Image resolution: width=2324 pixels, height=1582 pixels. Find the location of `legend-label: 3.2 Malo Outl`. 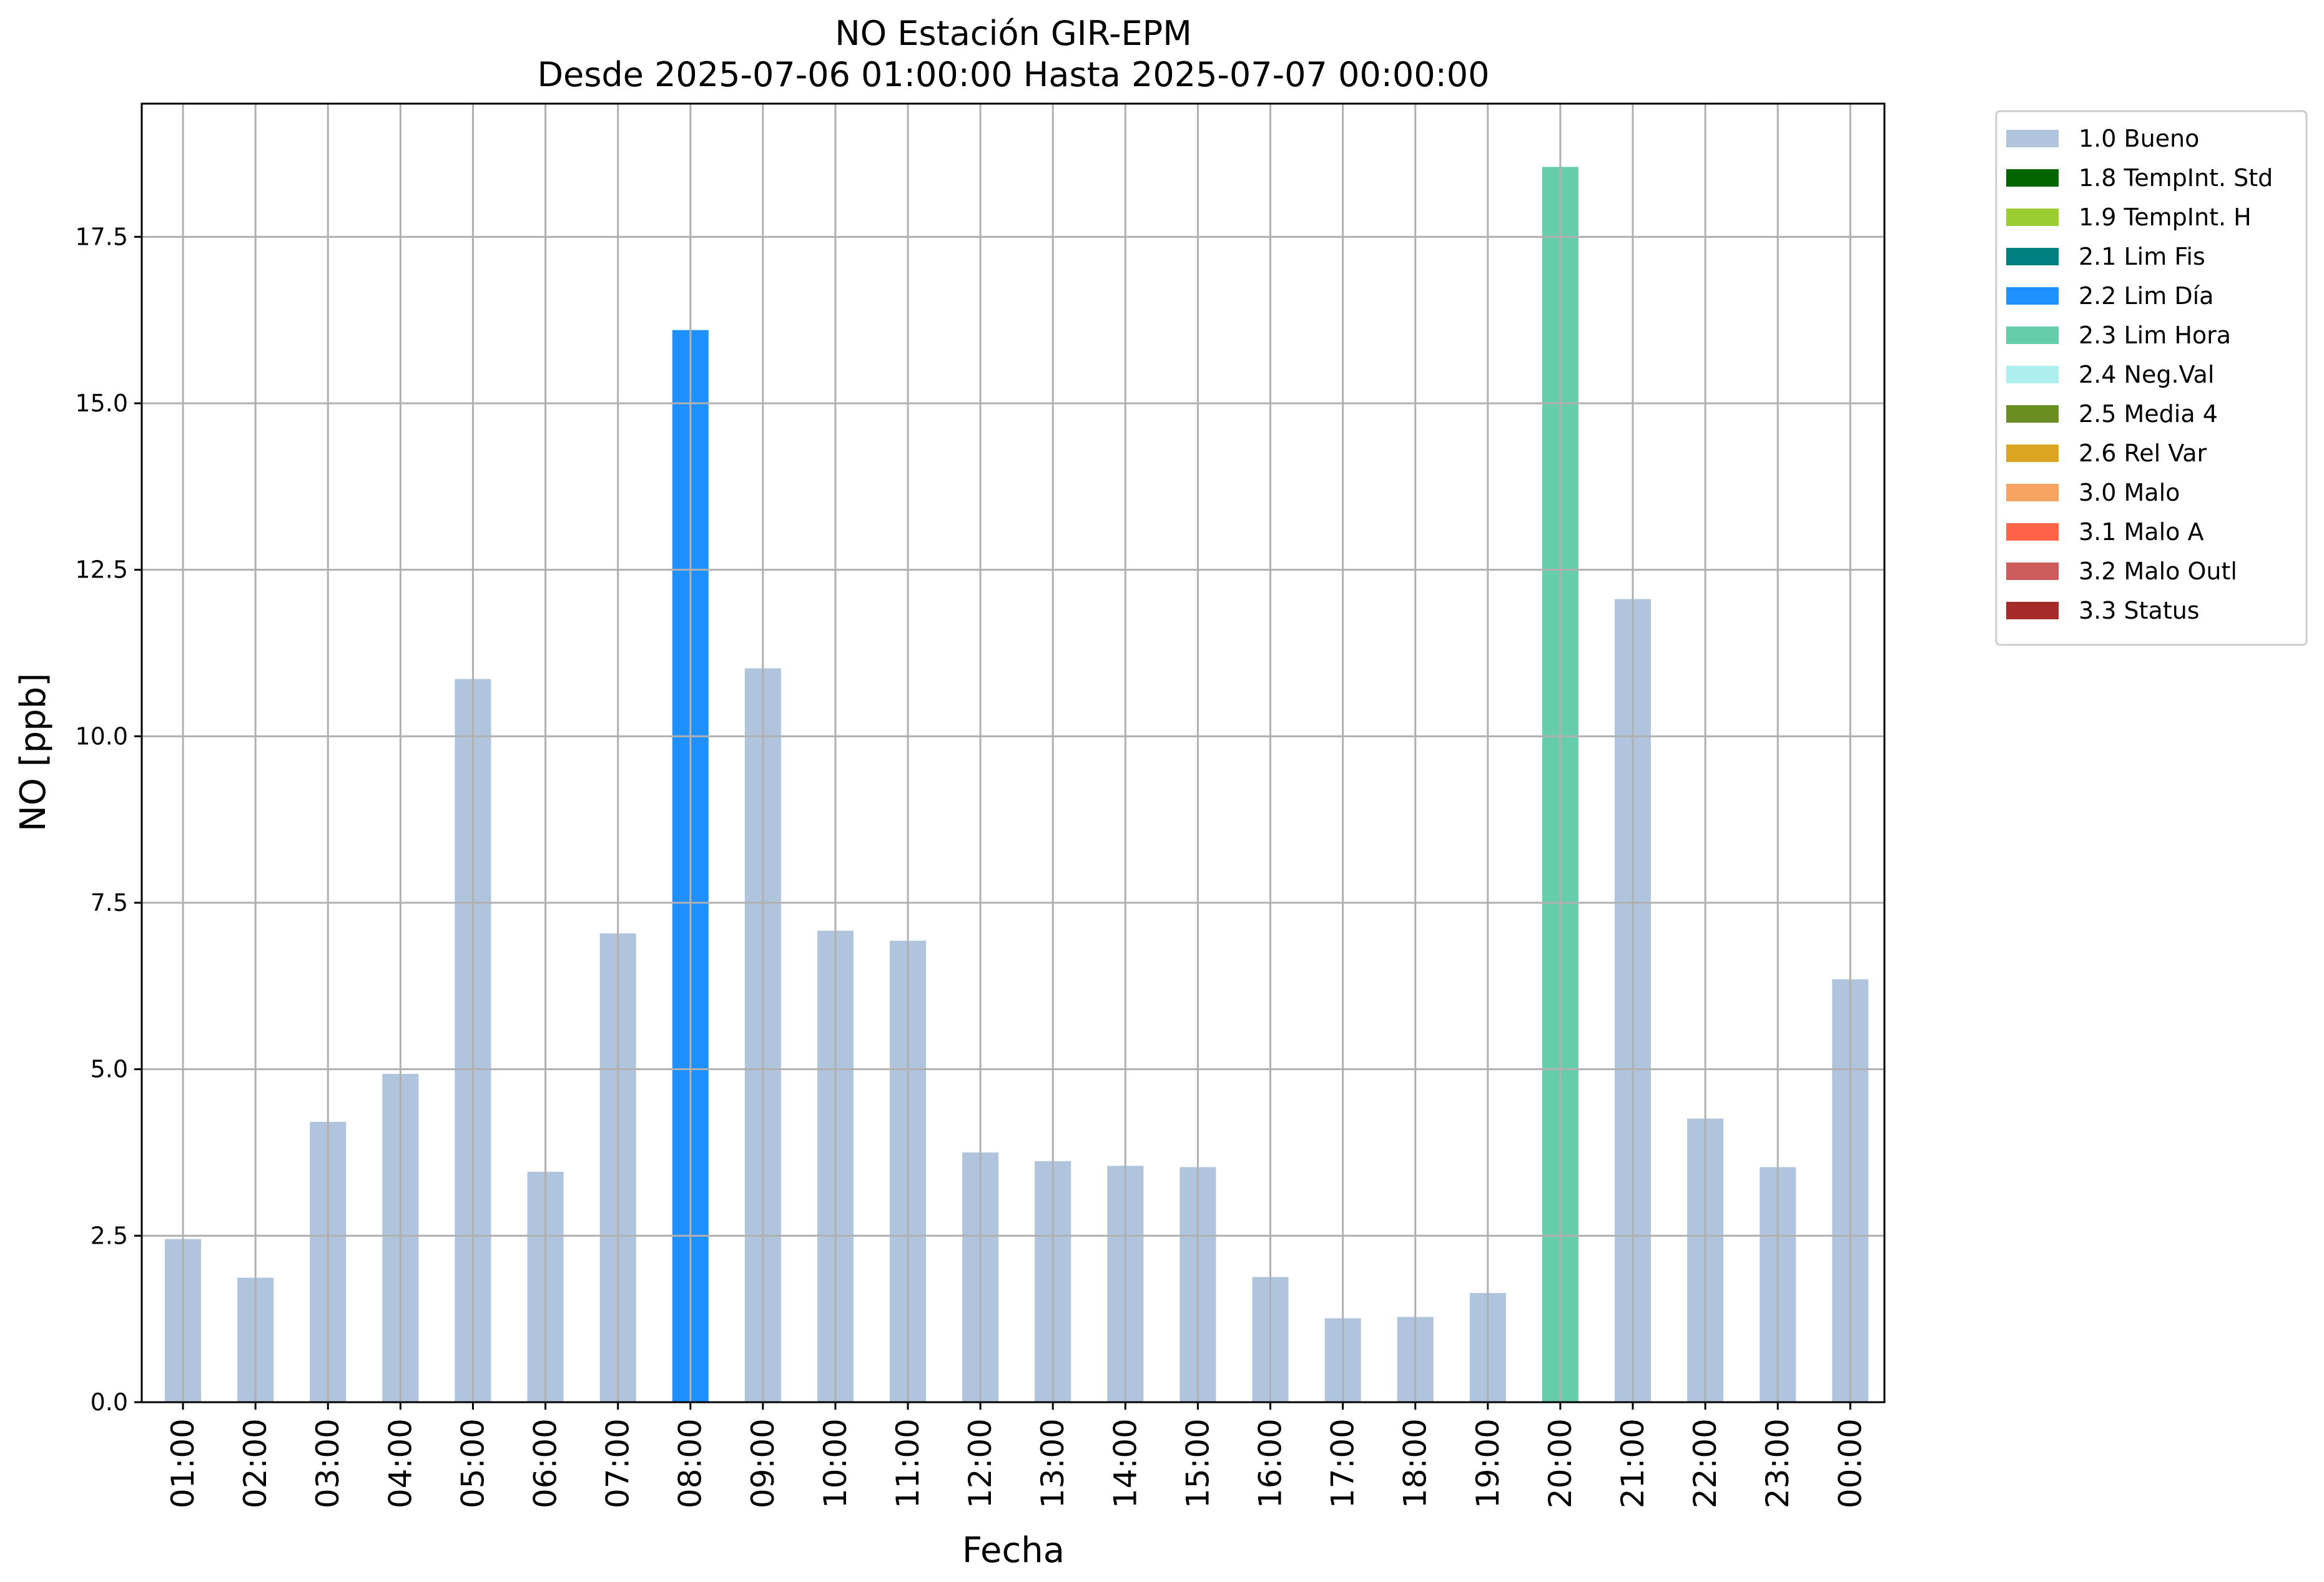

legend-label: 3.2 Malo Outl is located at coordinates (2158, 571).